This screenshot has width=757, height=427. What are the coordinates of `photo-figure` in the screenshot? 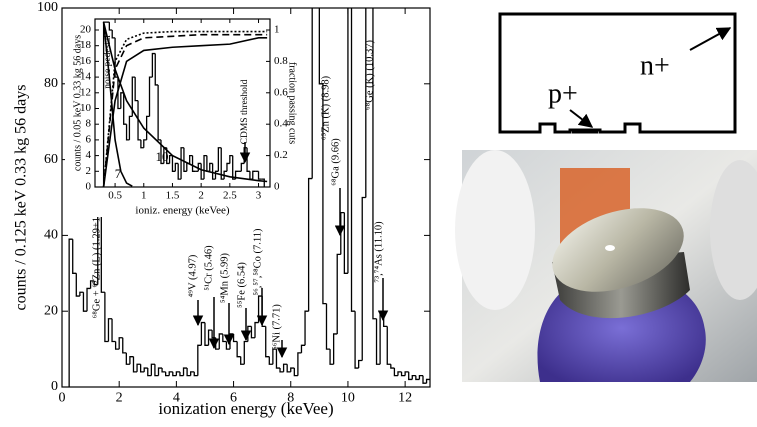 It's located at (733, 230).